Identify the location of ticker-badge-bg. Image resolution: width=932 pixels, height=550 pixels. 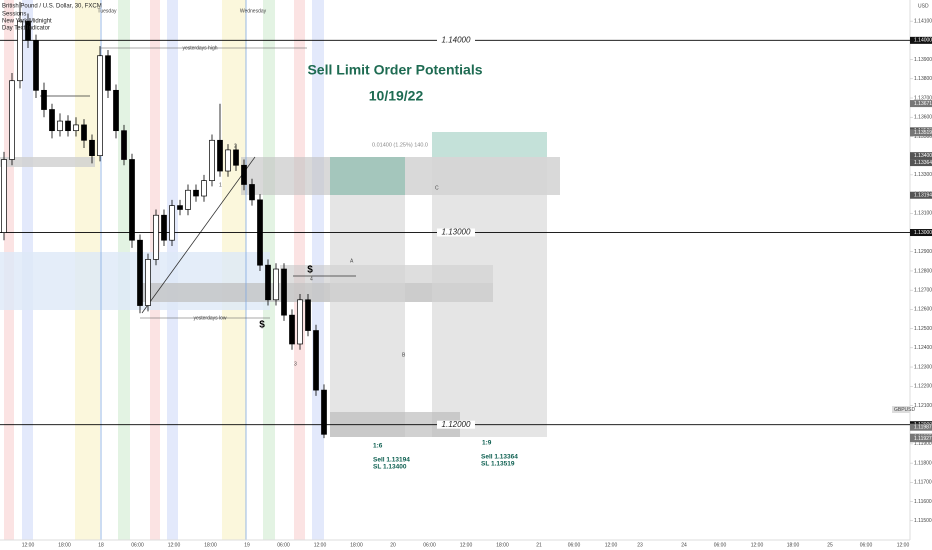
(901, 409).